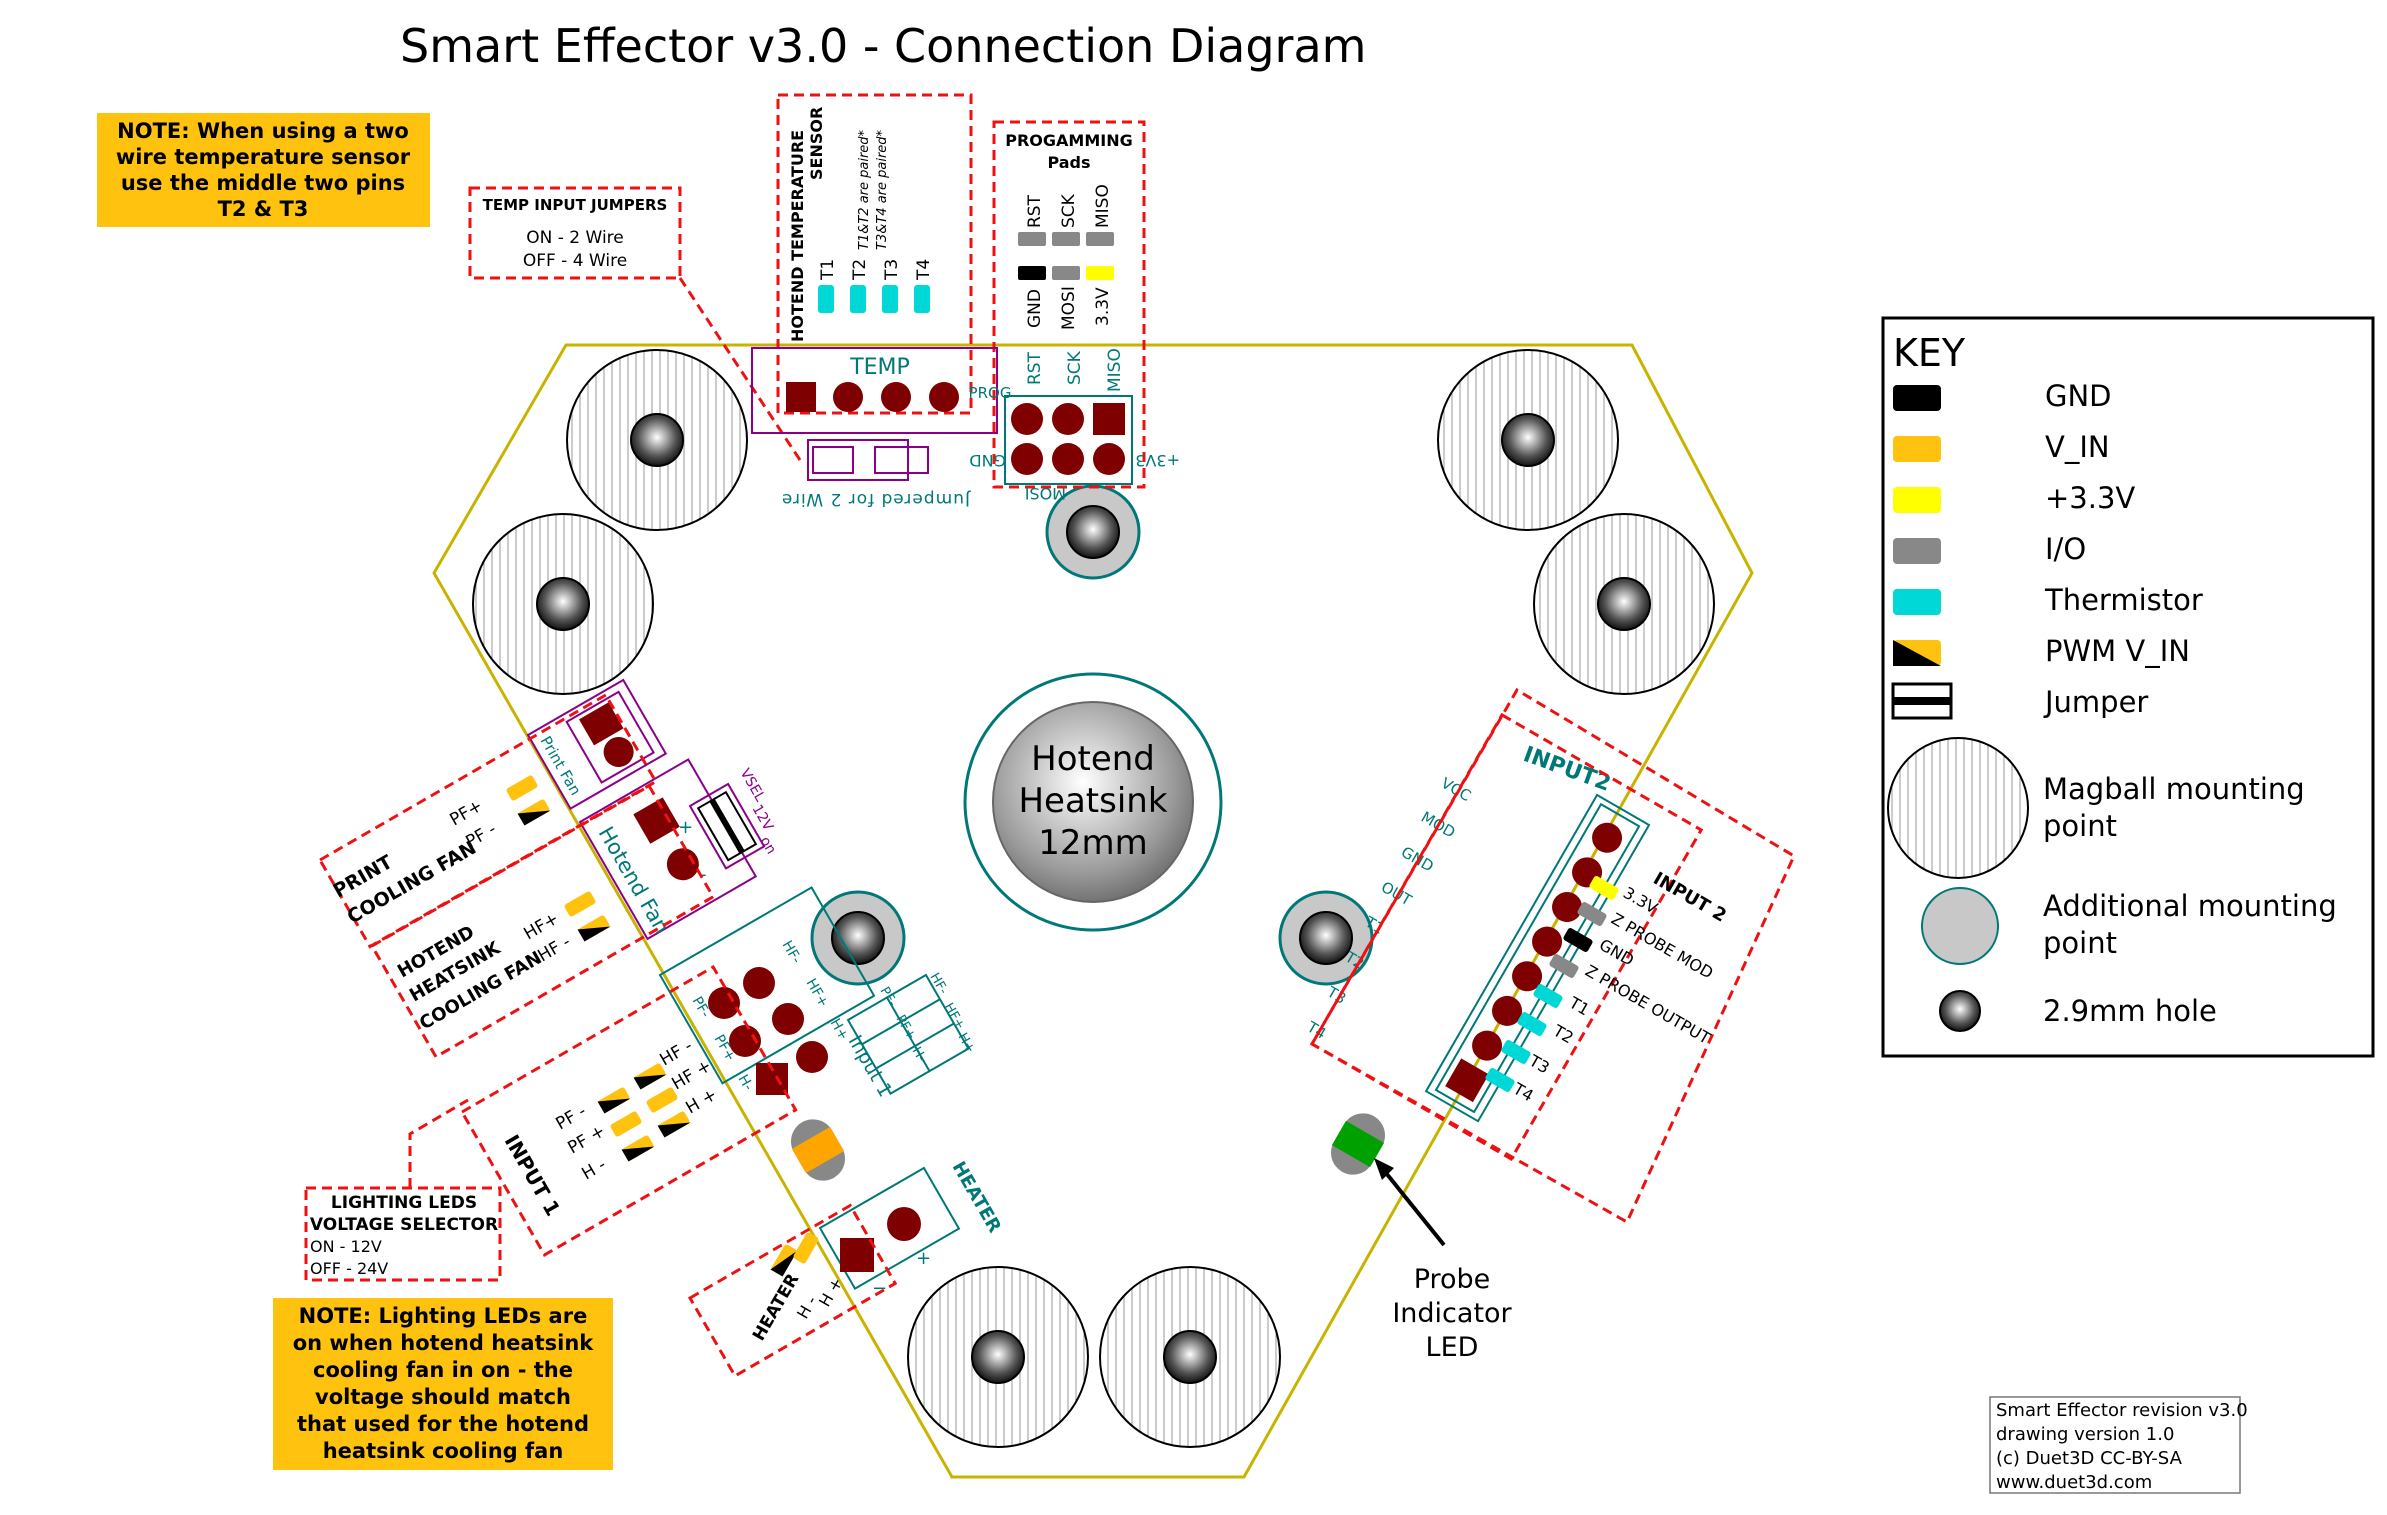 This screenshot has height=1515, width=2387. What do you see at coordinates (1103, 306) in the screenshot?
I see `svg-text: 3.3V` at bounding box center [1103, 306].